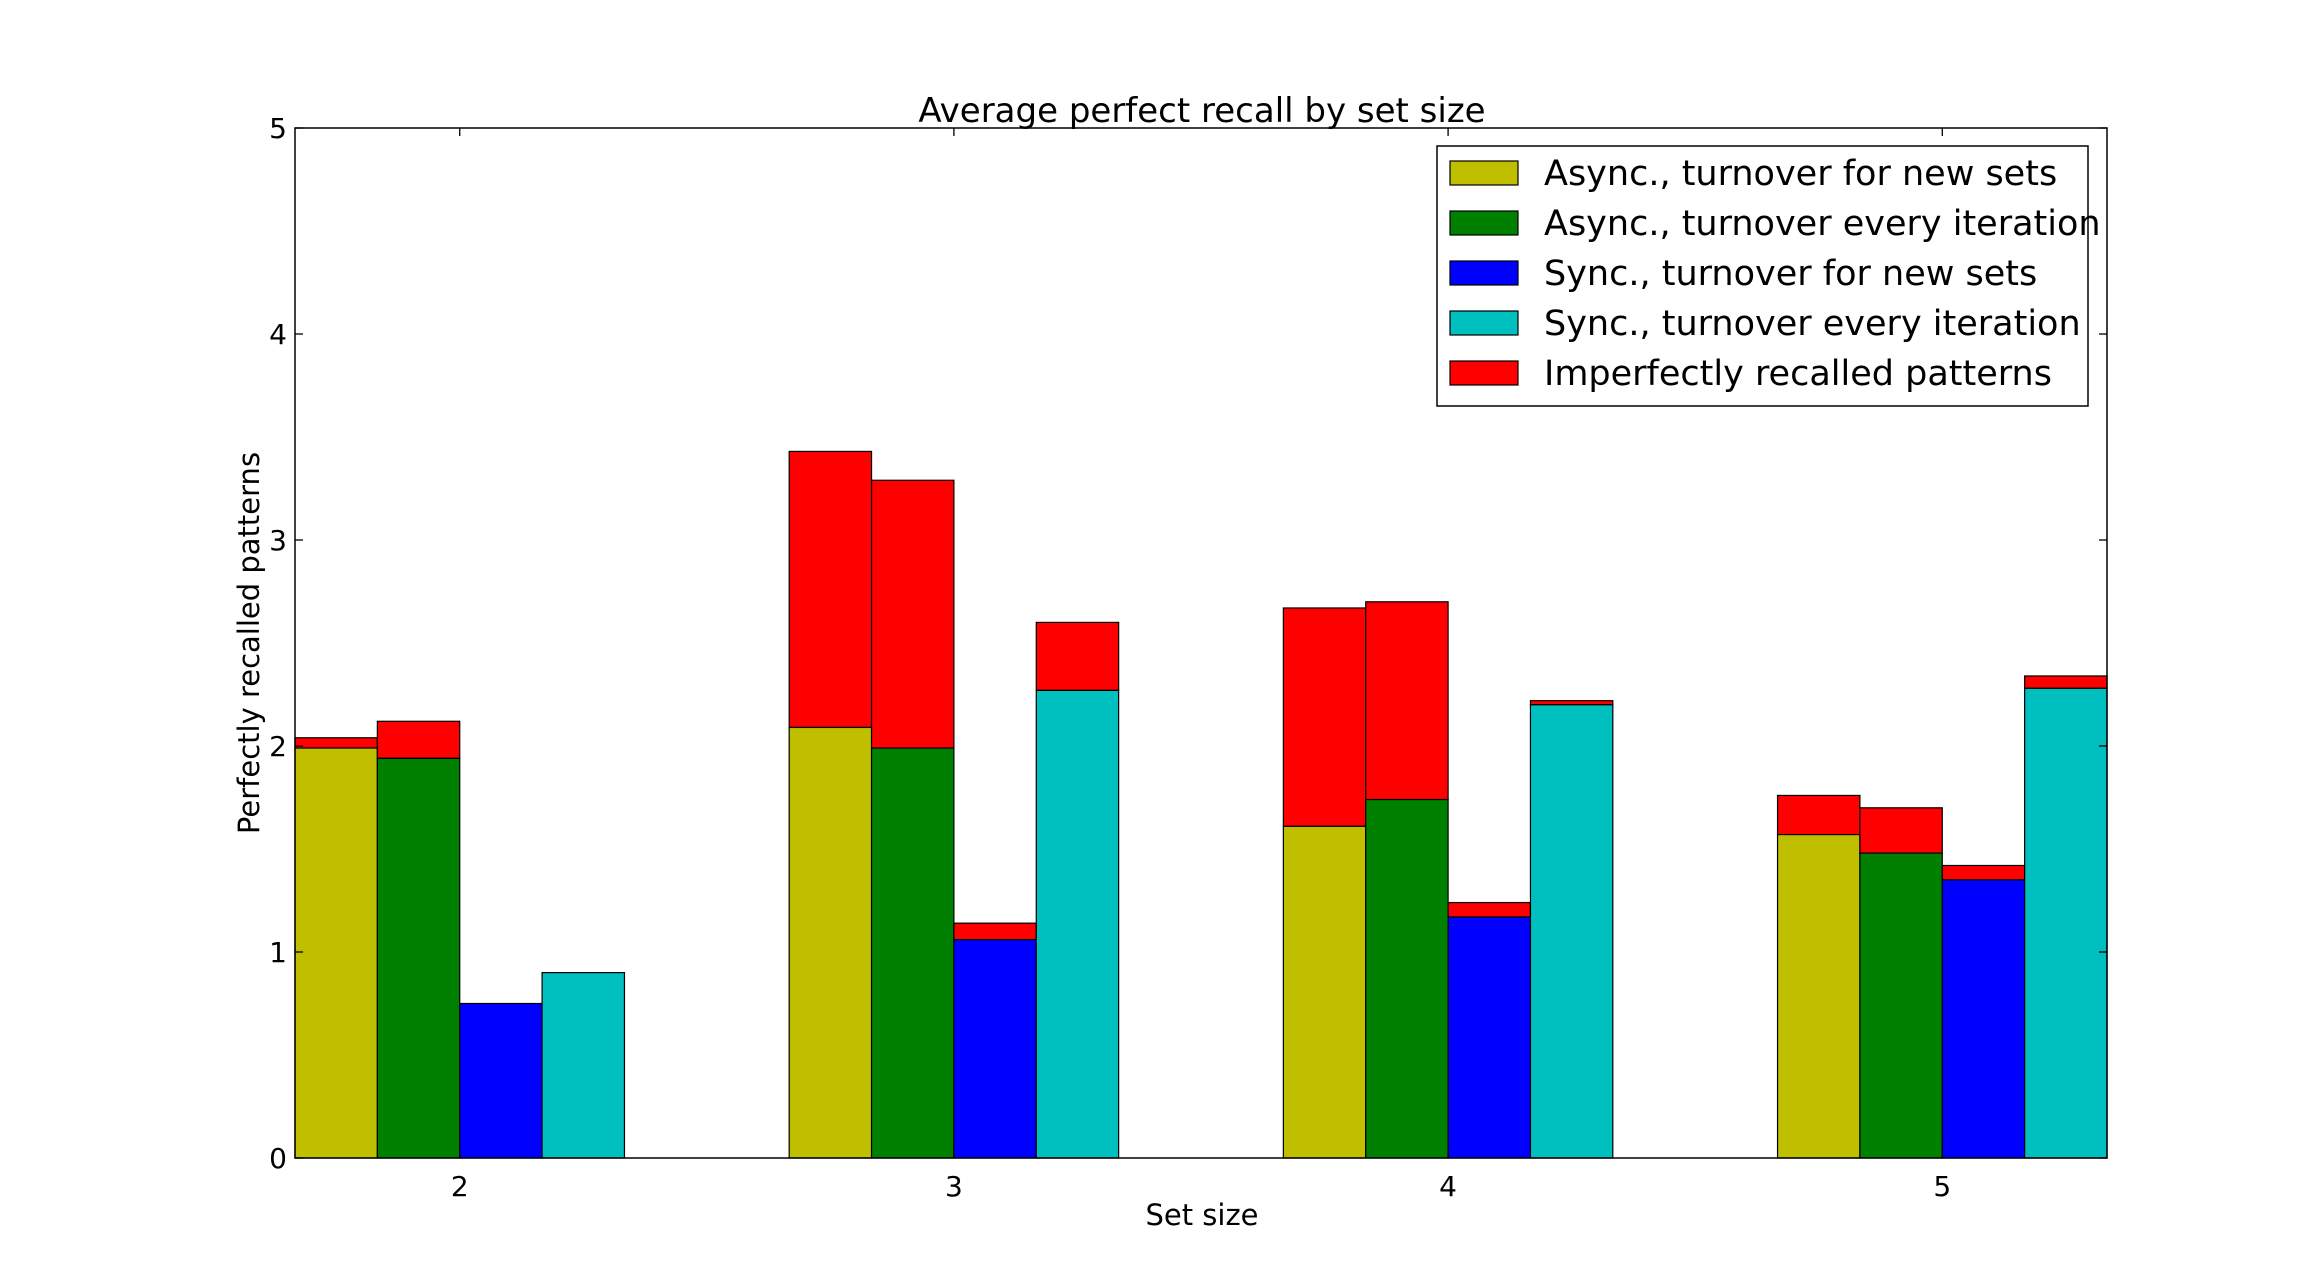  Describe the element at coordinates (1942, 1186) in the screenshot. I see `x-tick-label: 5` at that location.